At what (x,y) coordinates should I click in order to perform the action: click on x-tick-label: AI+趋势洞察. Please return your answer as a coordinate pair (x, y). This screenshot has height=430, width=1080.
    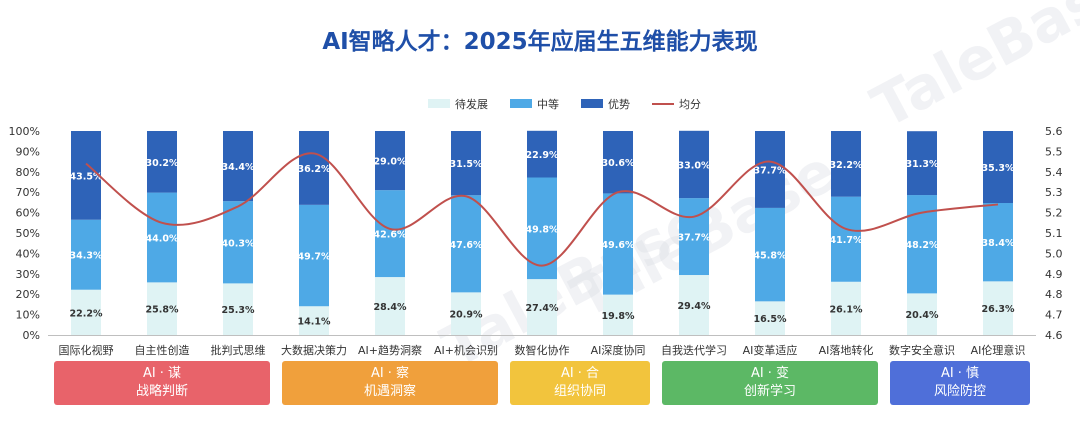
    Looking at the image, I should click on (390, 350).